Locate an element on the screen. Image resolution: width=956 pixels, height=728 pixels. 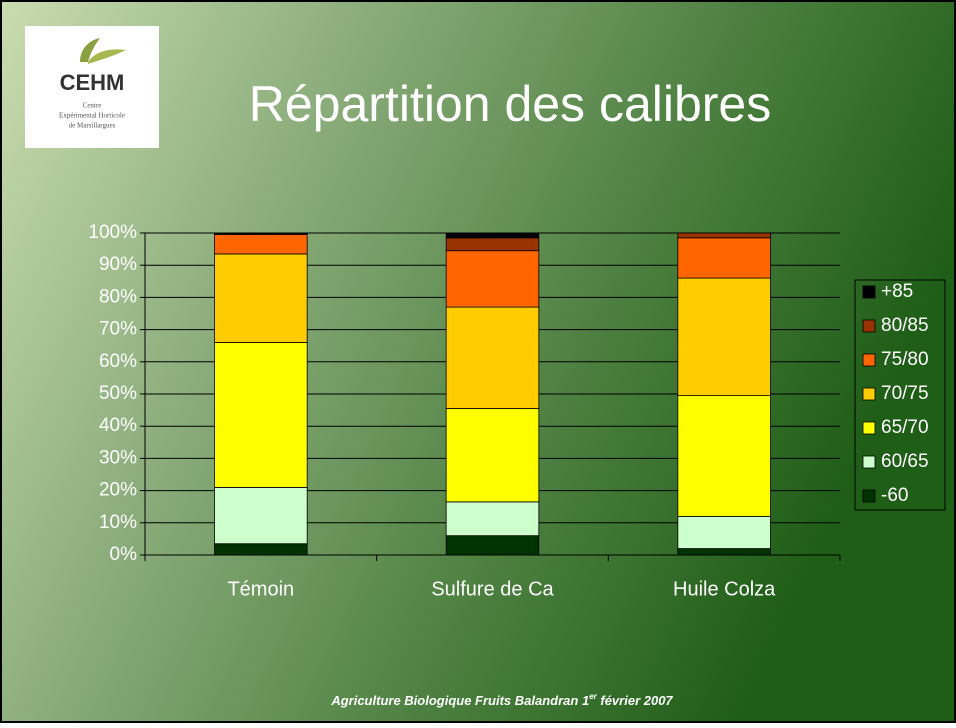
y-tick-label: 20% is located at coordinates (118, 490).